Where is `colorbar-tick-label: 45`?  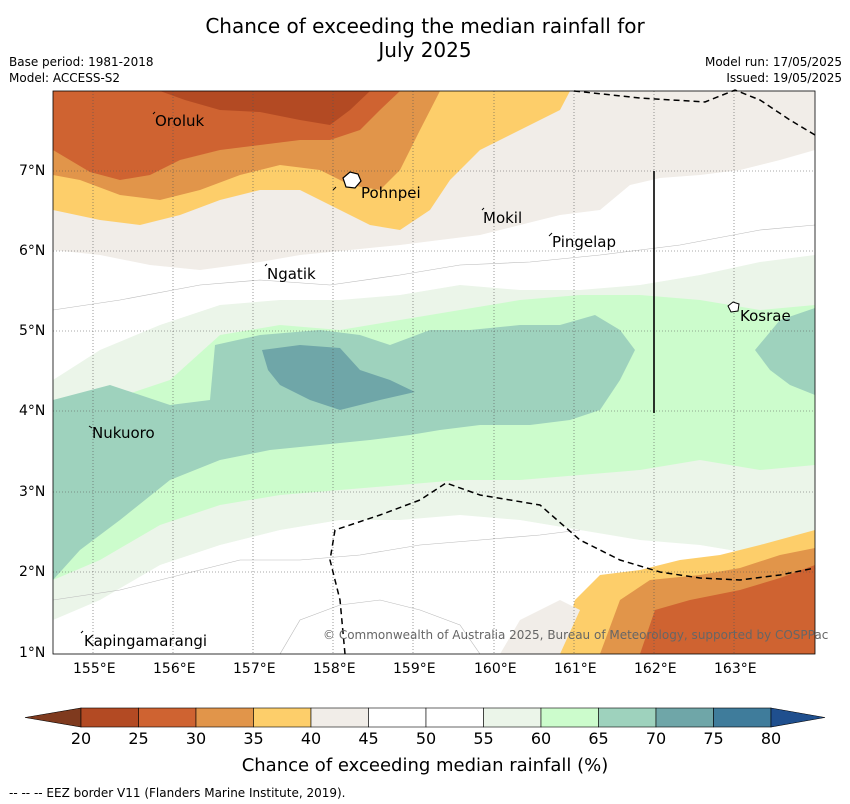 colorbar-tick-label: 45 is located at coordinates (368, 738).